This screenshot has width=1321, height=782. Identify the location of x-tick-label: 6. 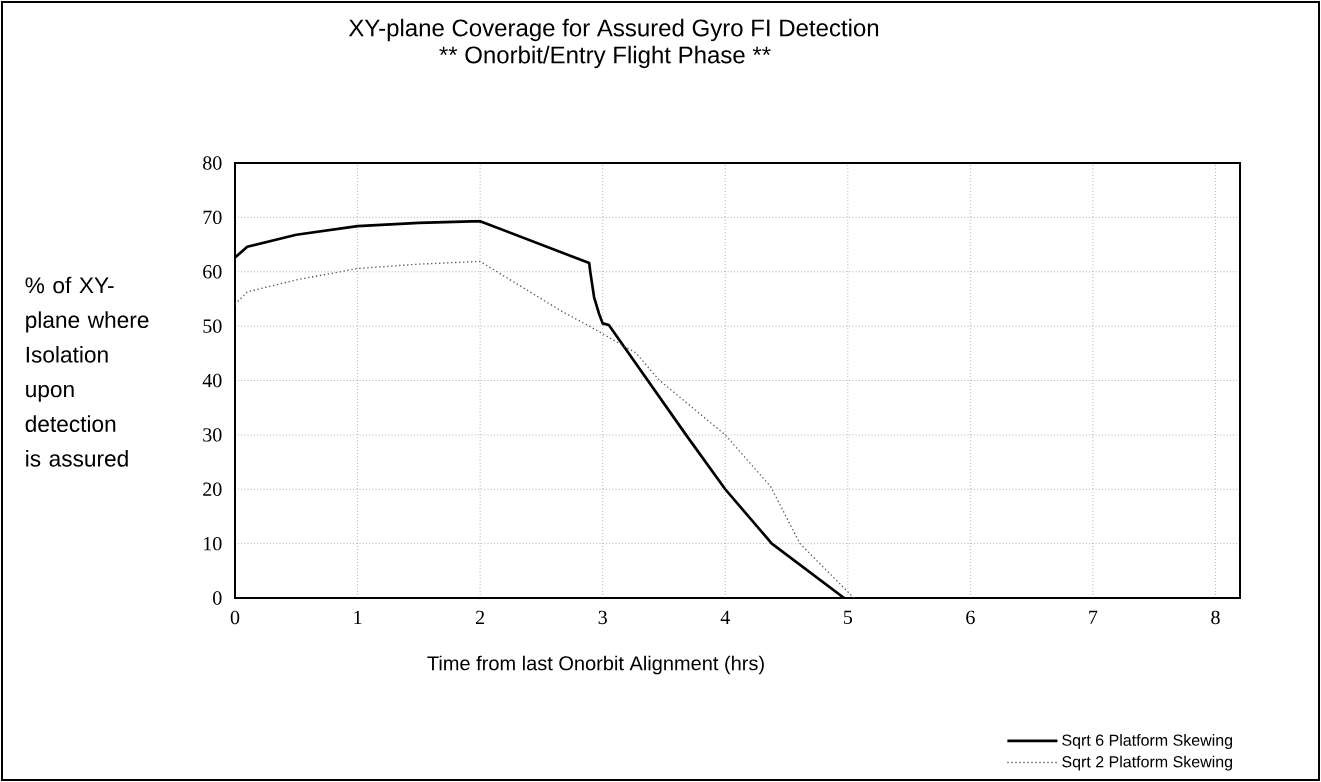
(970, 617).